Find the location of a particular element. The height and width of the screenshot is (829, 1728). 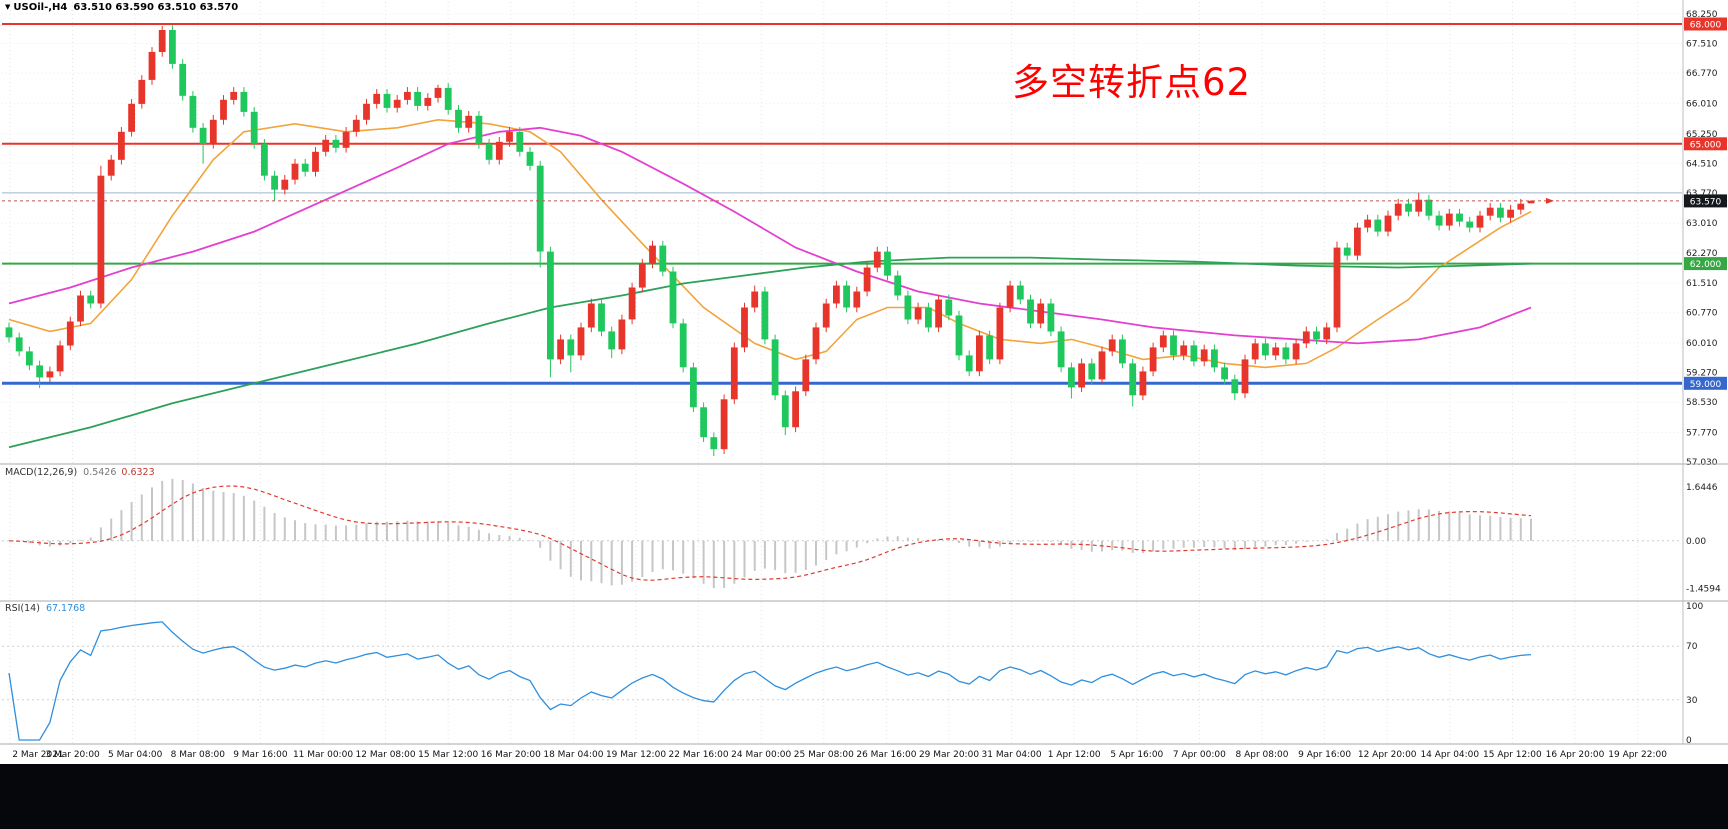

time-tick-label: 16 Apr 20:00 is located at coordinates (1575, 755).